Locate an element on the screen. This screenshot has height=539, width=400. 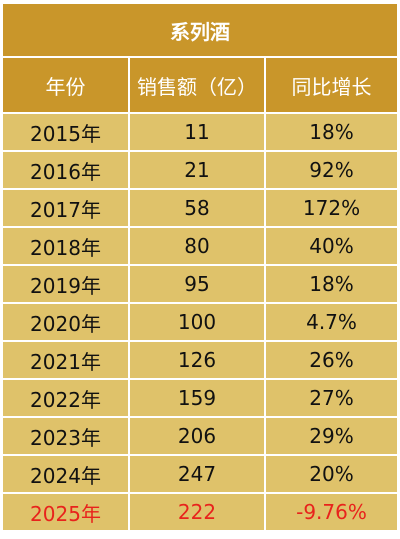
sales-cell: 11 is located at coordinates (197, 132).